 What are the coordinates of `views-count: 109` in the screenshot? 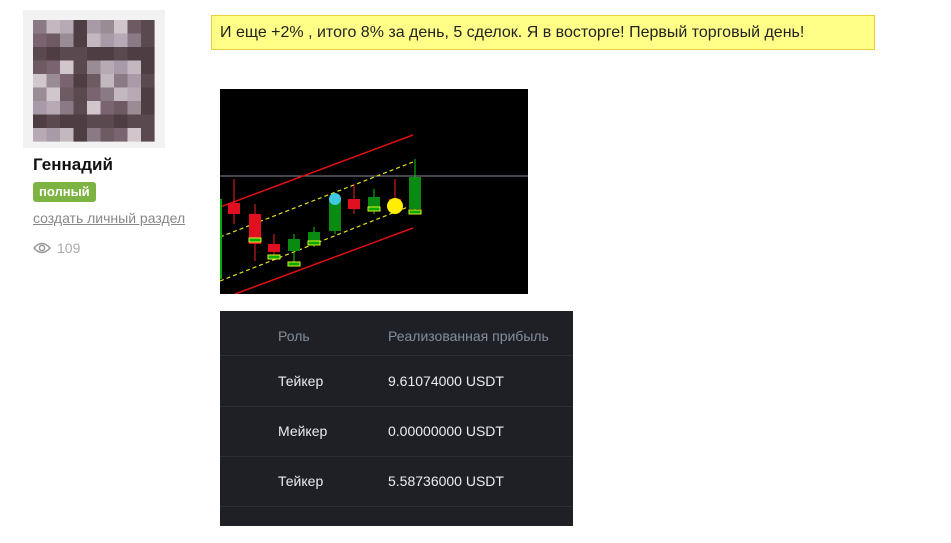 It's located at (69, 248).